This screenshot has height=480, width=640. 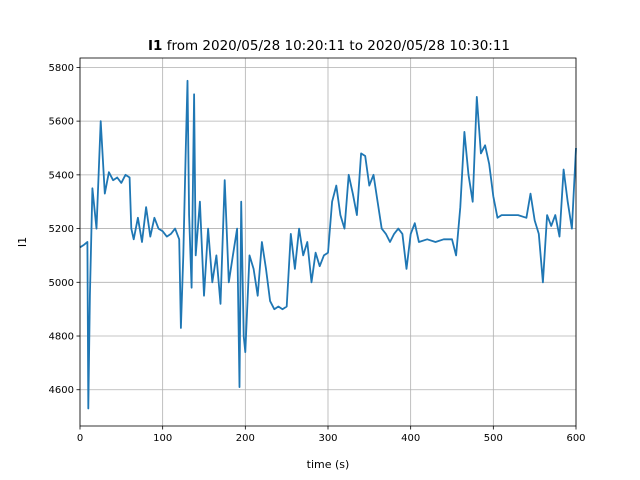 What do you see at coordinates (327, 438) in the screenshot?
I see `x-tick-label: 300` at bounding box center [327, 438].